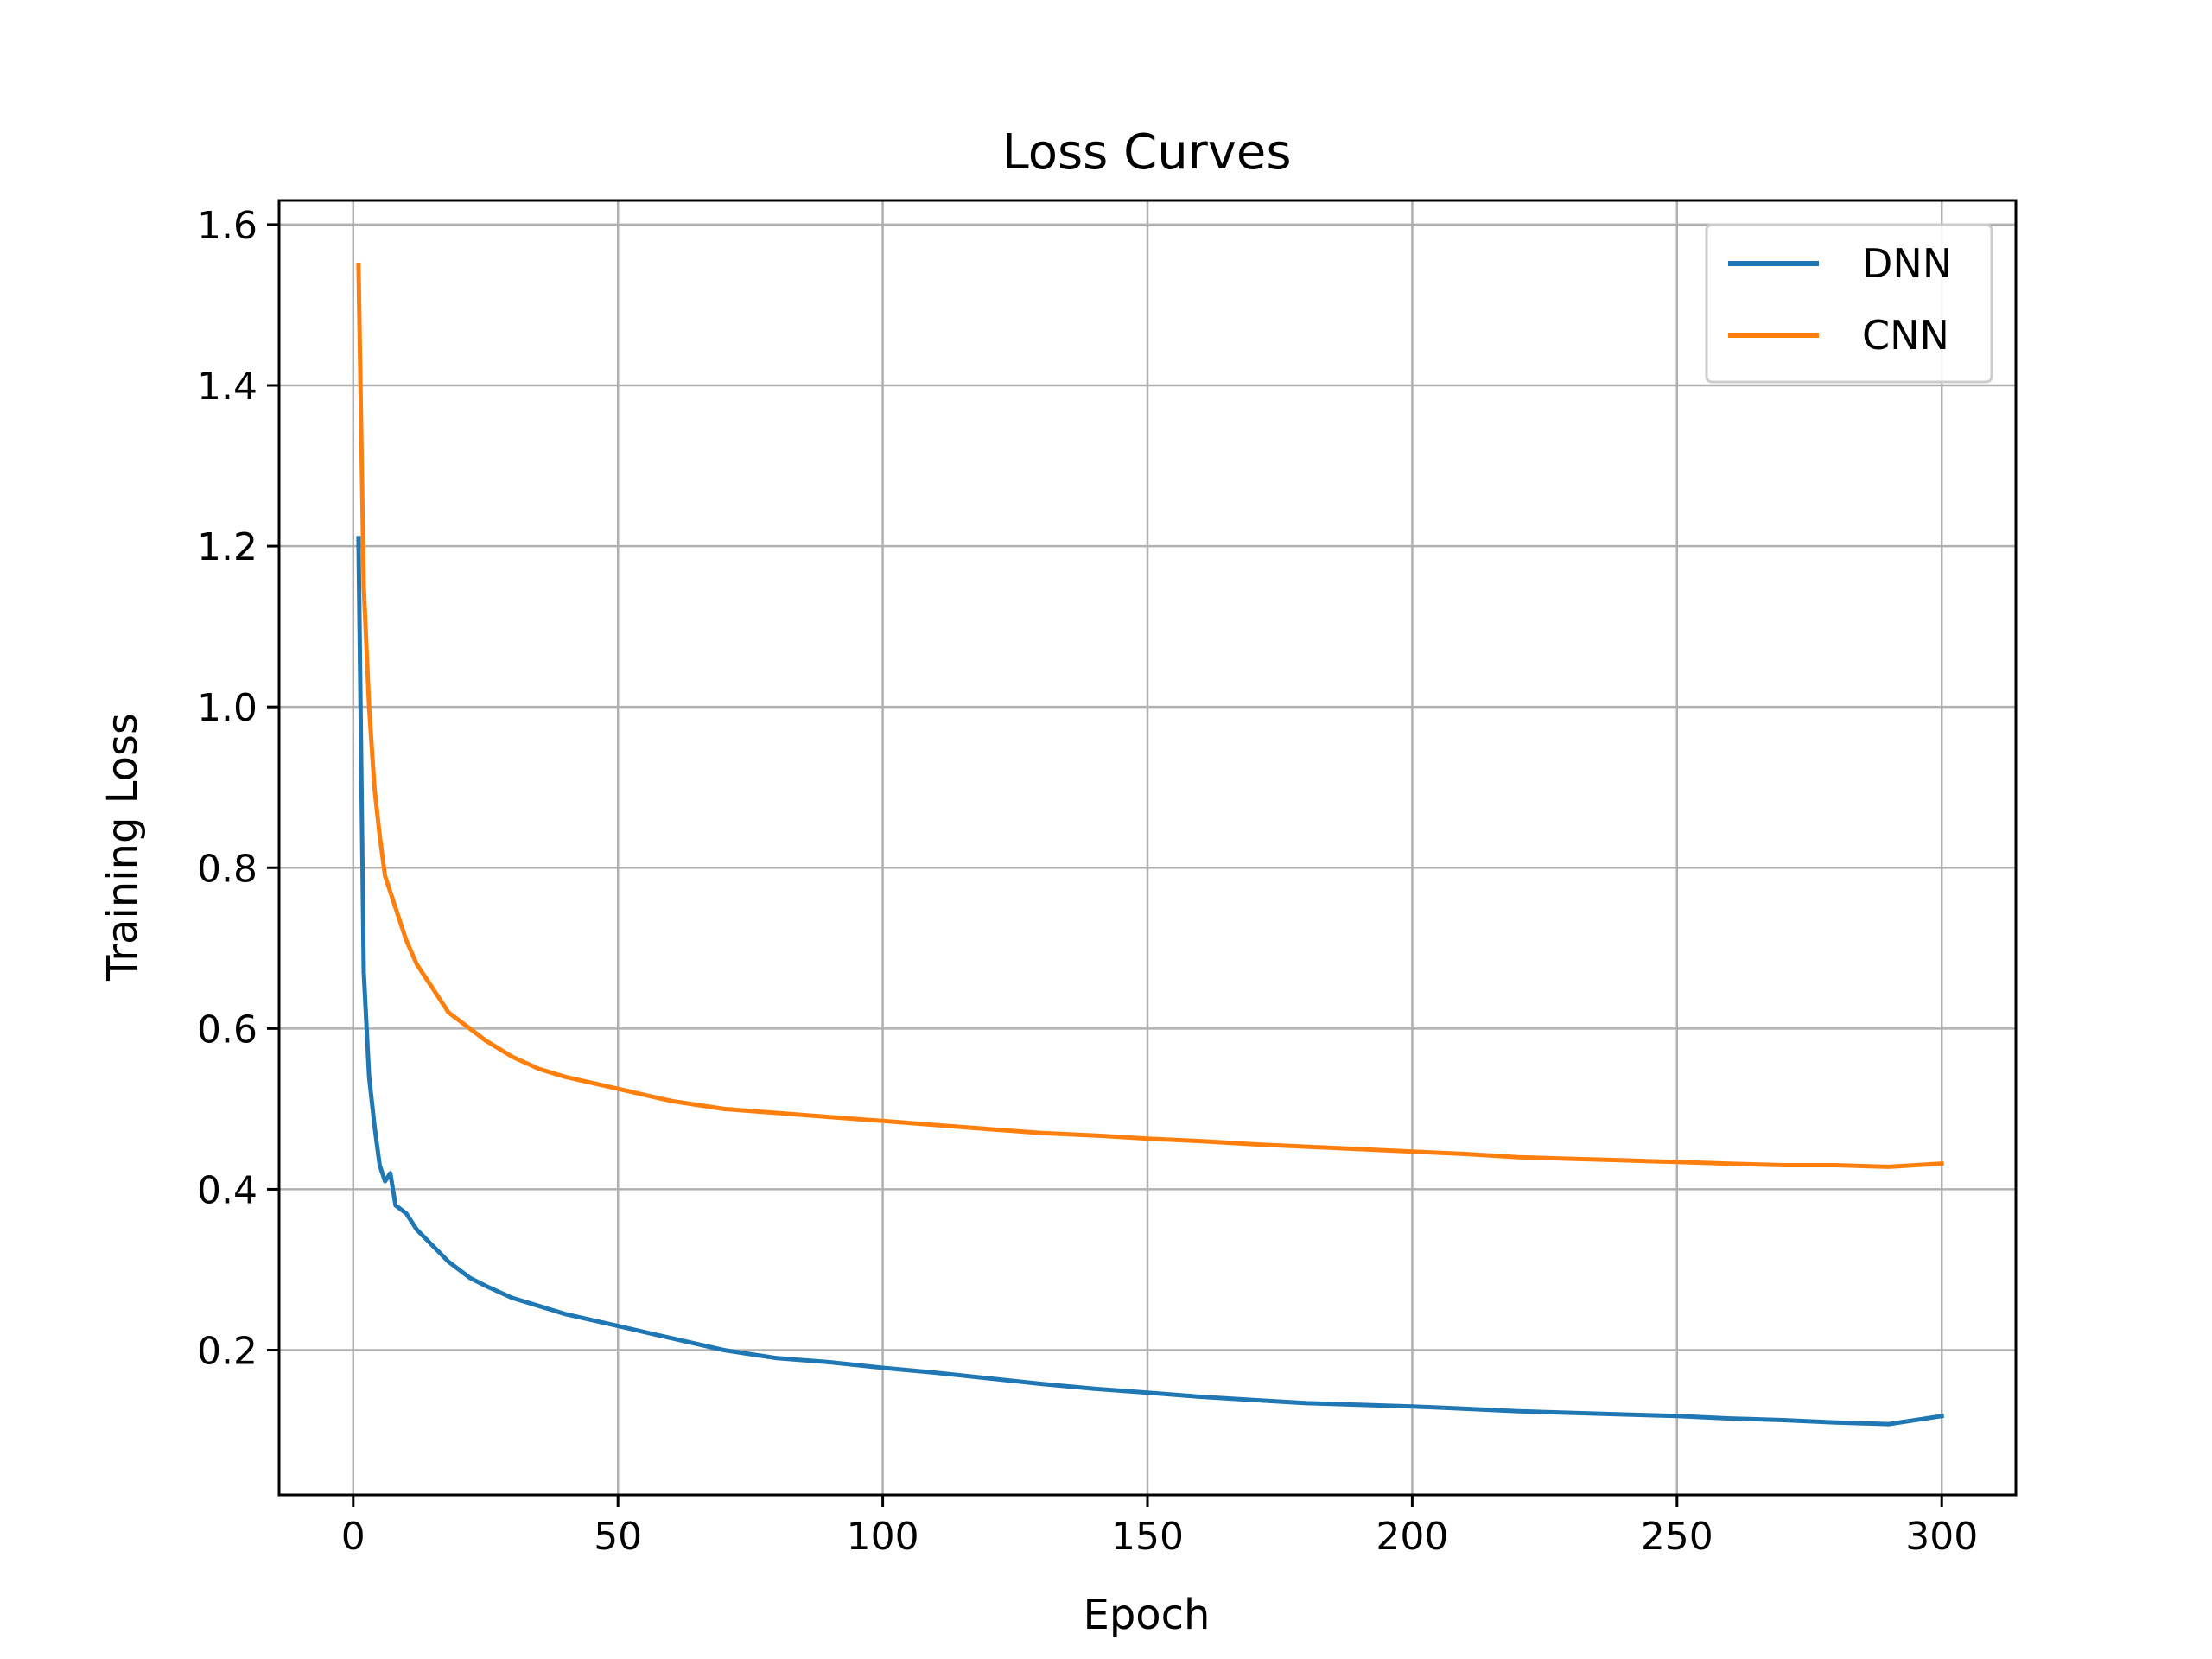 The width and height of the screenshot is (2212, 1659). Describe the element at coordinates (227, 1190) in the screenshot. I see `y-tick-label: 0.4` at that location.